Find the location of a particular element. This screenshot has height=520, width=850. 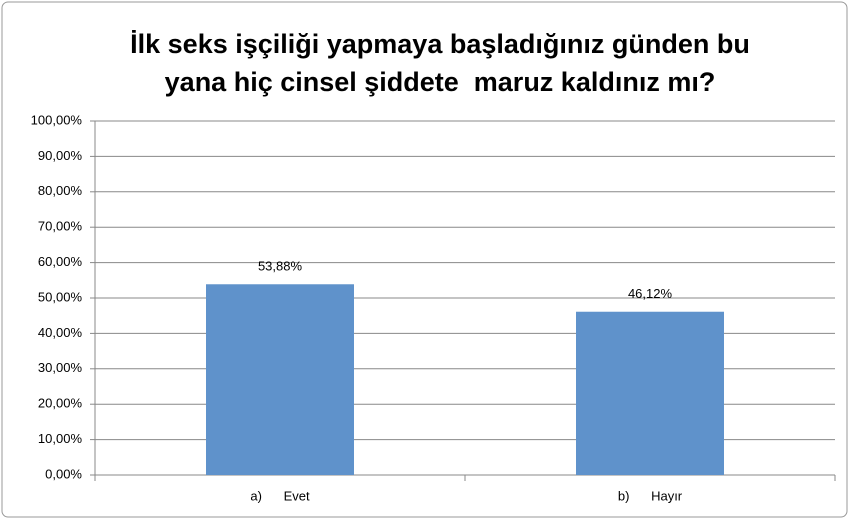

x-tick-label: a) Evet is located at coordinates (280, 495).